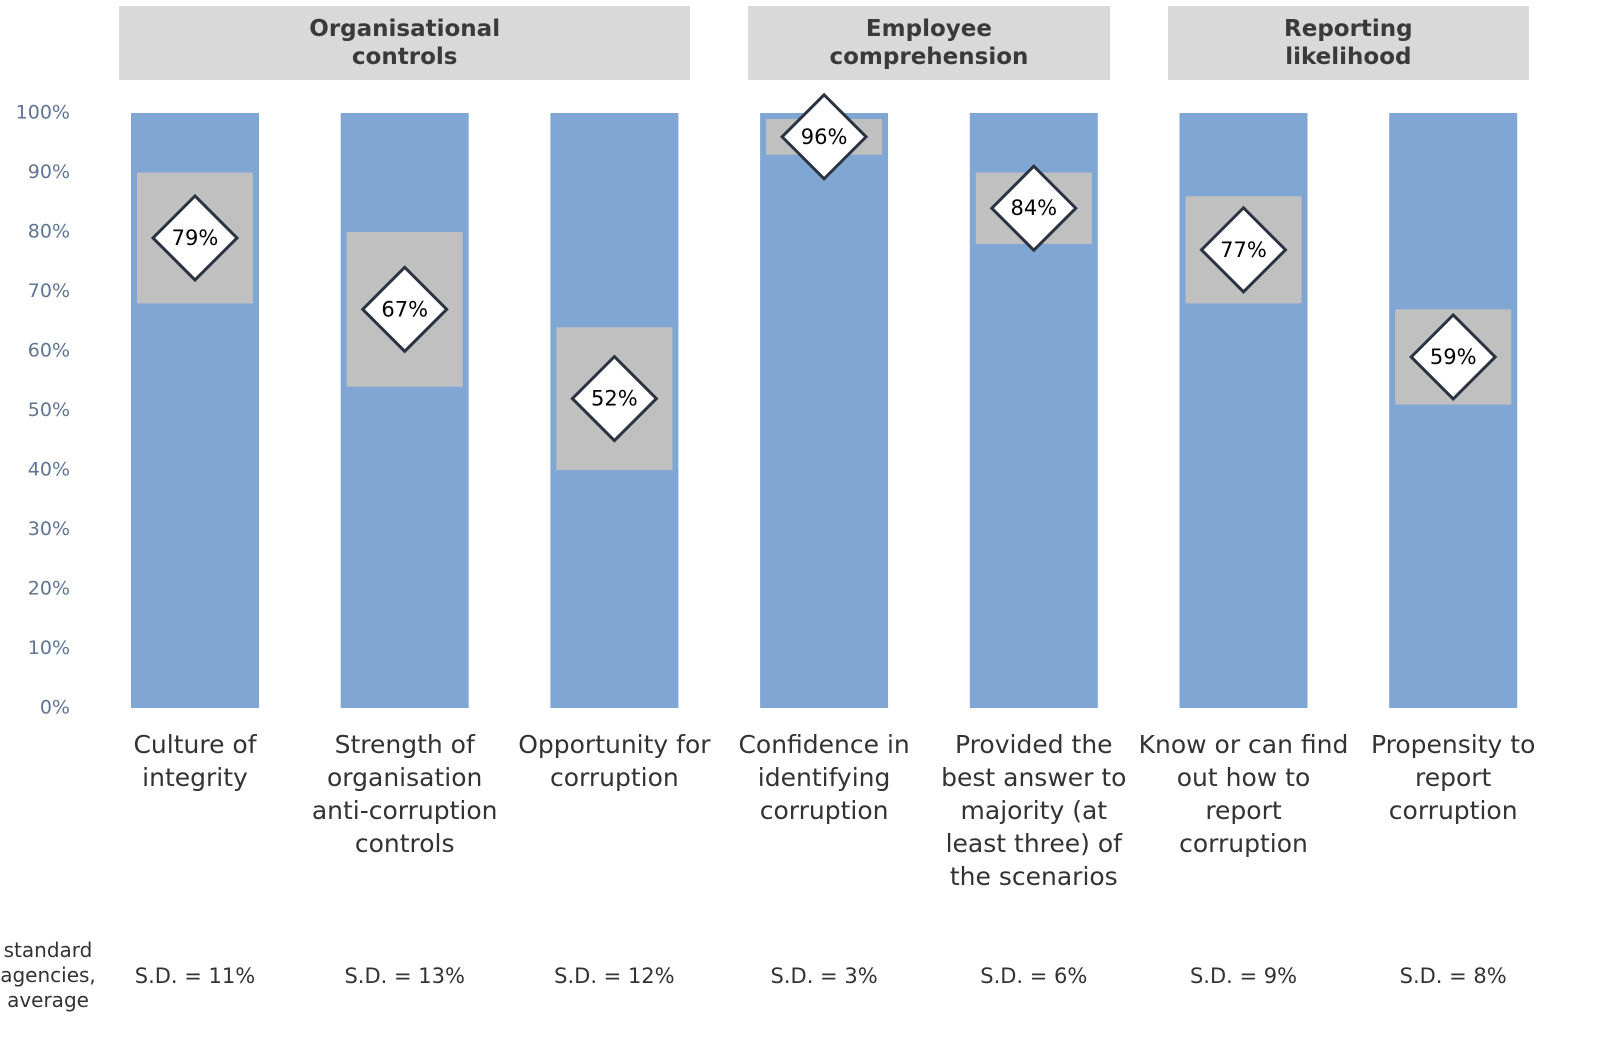  I want to click on y-tick-label: 50%, so click(49, 410).